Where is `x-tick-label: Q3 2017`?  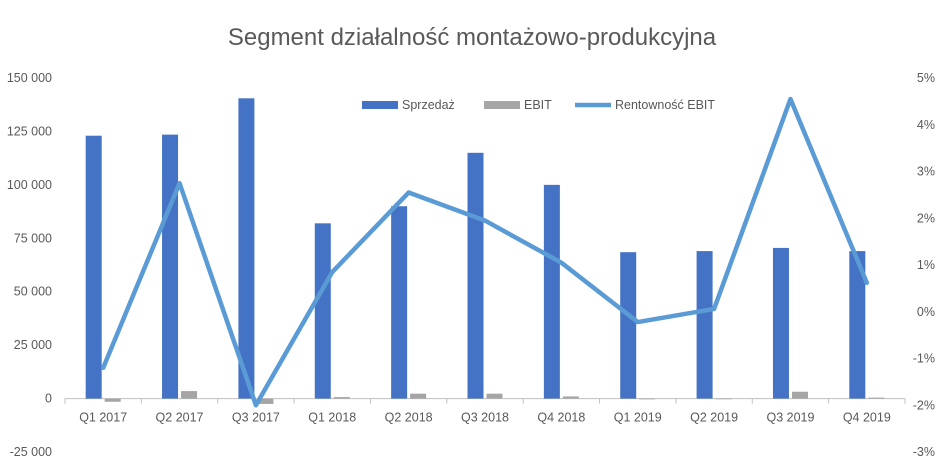 x-tick-label: Q3 2017 is located at coordinates (256, 418).